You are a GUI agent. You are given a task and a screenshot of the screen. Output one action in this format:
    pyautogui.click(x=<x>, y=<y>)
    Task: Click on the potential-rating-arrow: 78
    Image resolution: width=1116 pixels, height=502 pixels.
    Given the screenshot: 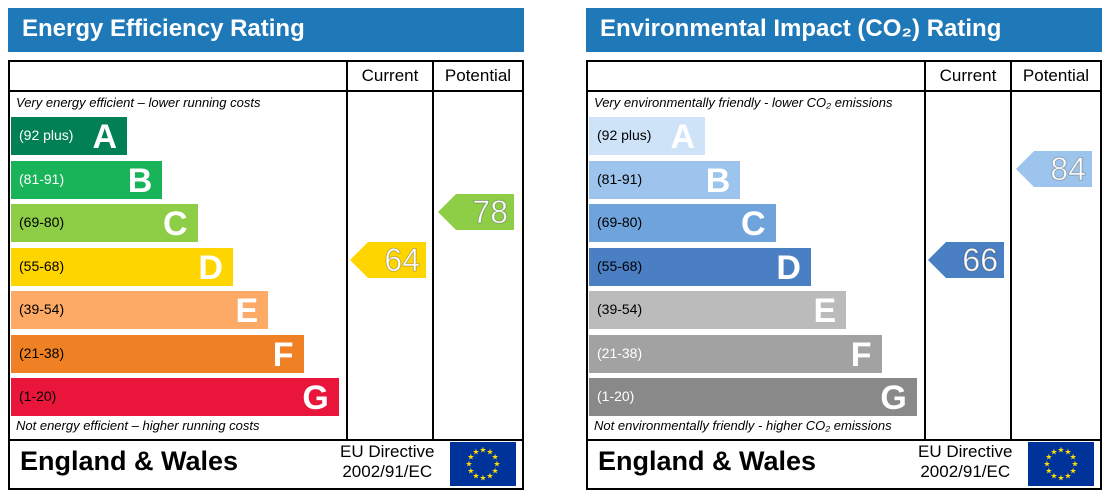 What is the action you would take?
    pyautogui.click(x=476, y=212)
    